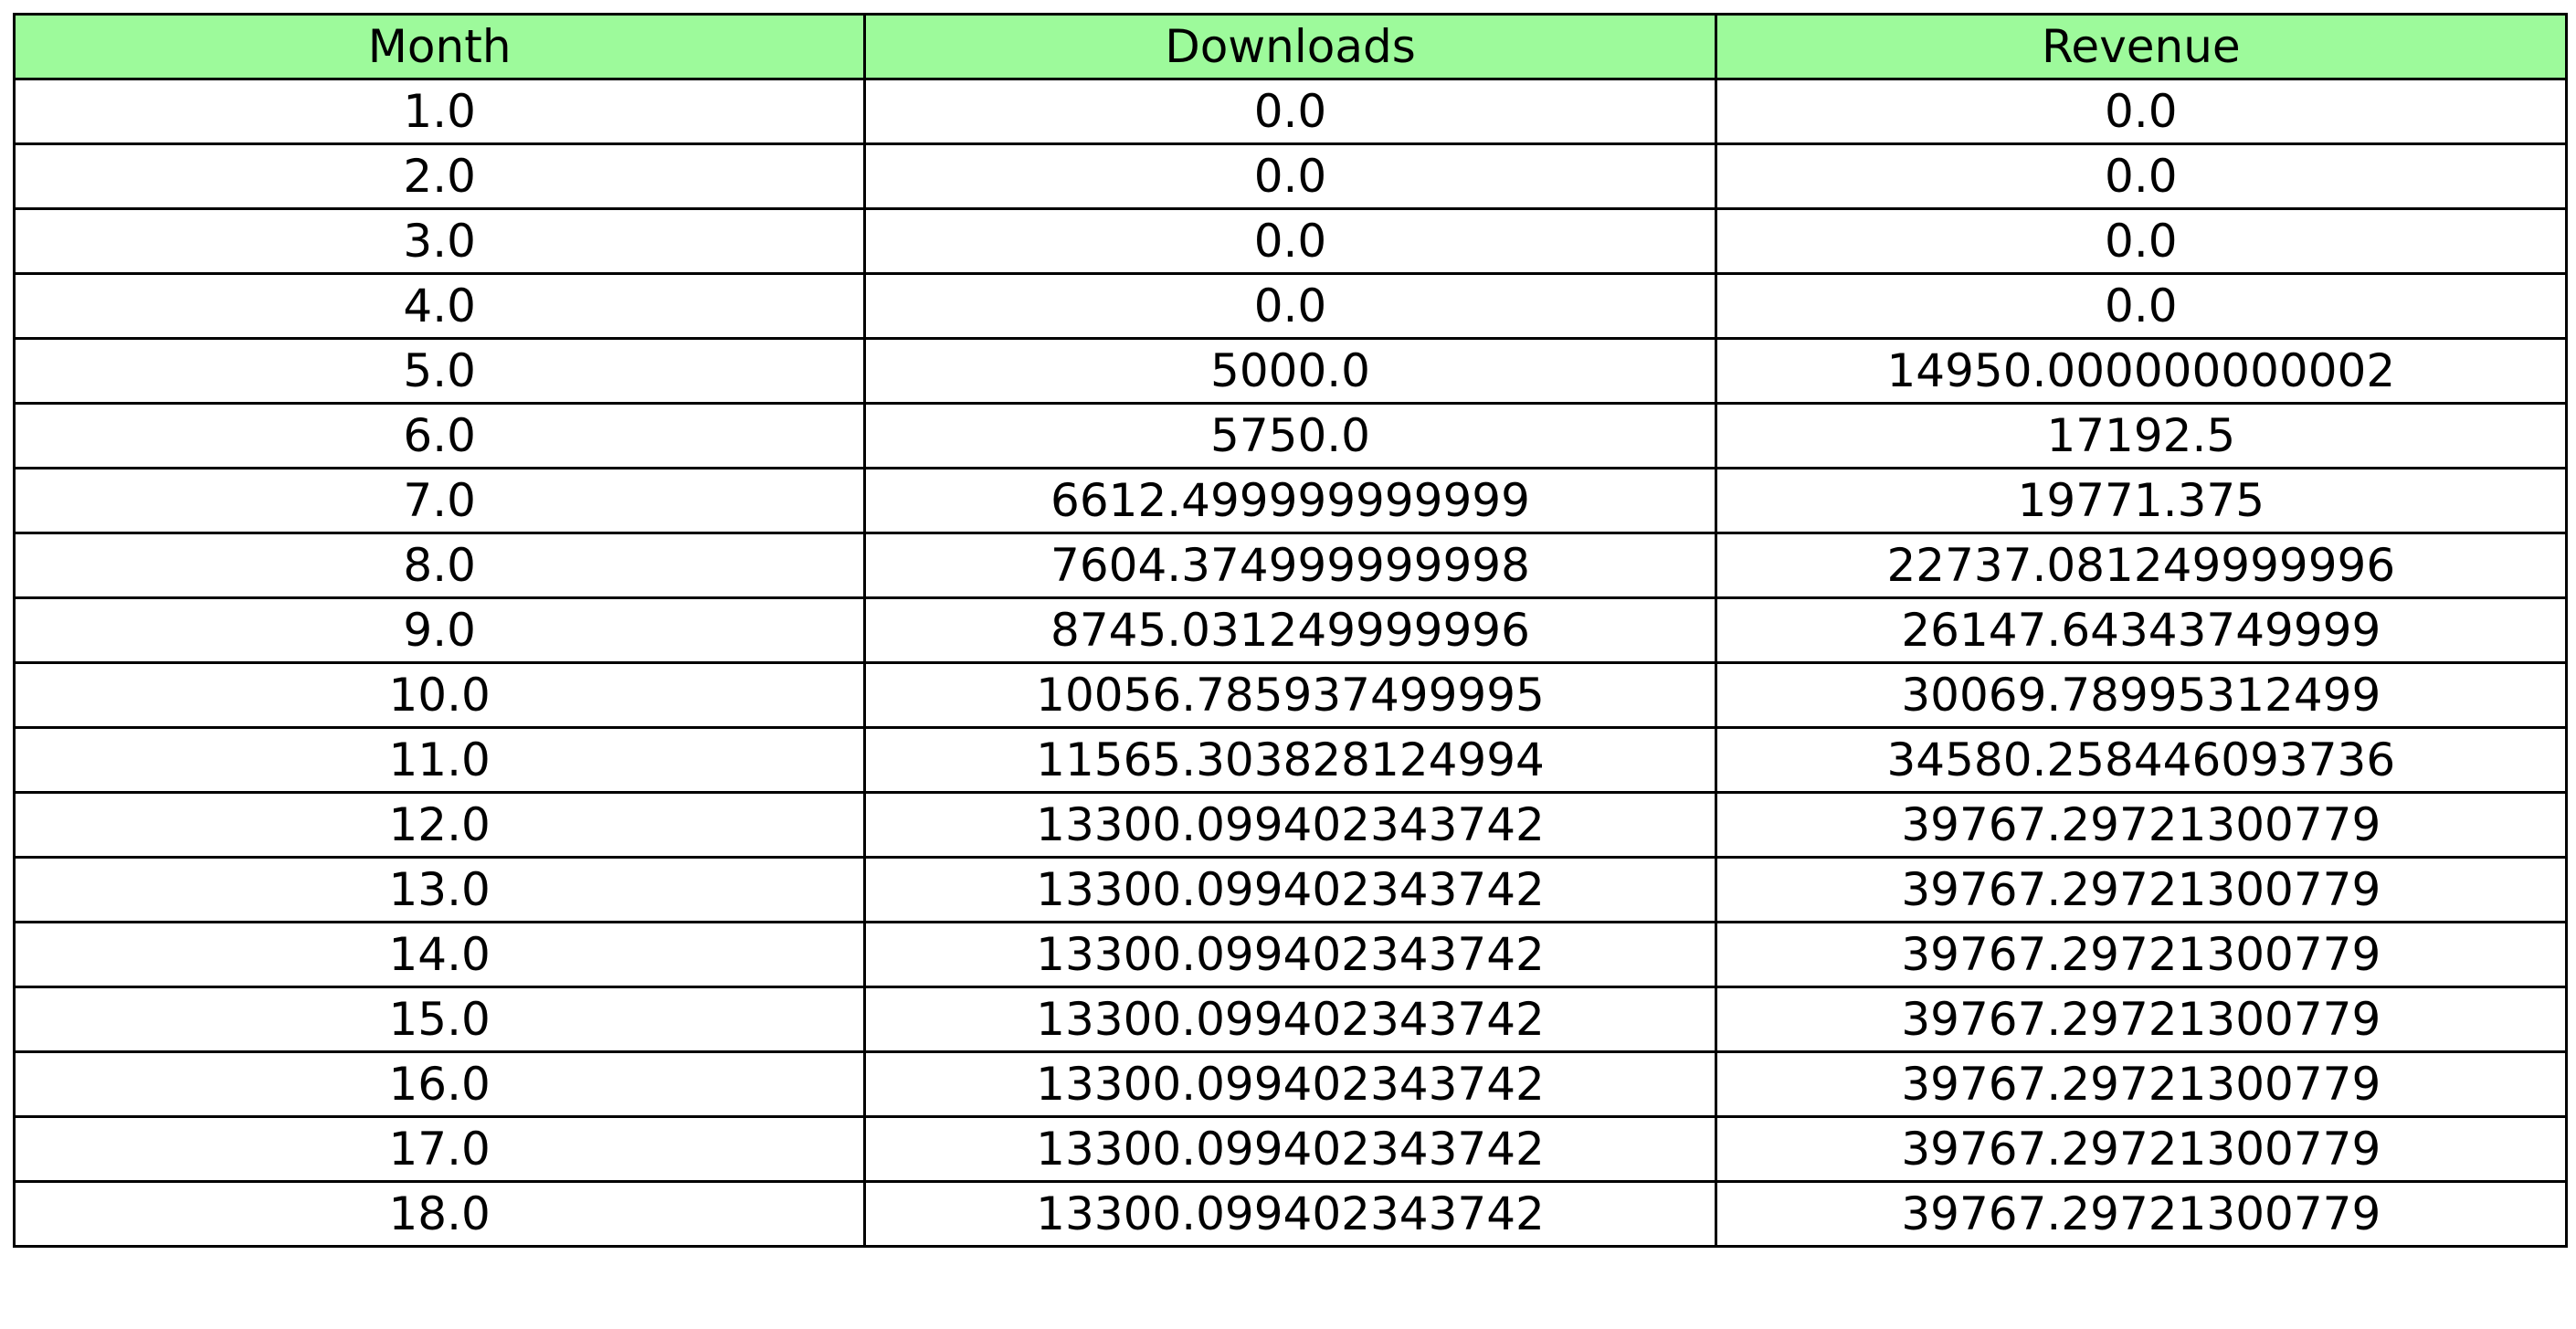 The height and width of the screenshot is (1329, 2576). I want to click on table-row: 11.0 11565.303828124994 34580.258446093736, so click(1290, 760).